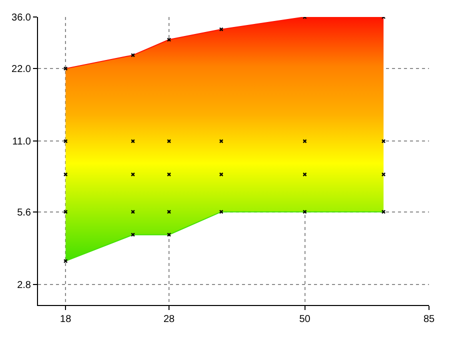 Image resolution: width=450 pixels, height=337 pixels. What do you see at coordinates (22, 142) in the screenshot?
I see `y-tick-label: 11.0` at bounding box center [22, 142].